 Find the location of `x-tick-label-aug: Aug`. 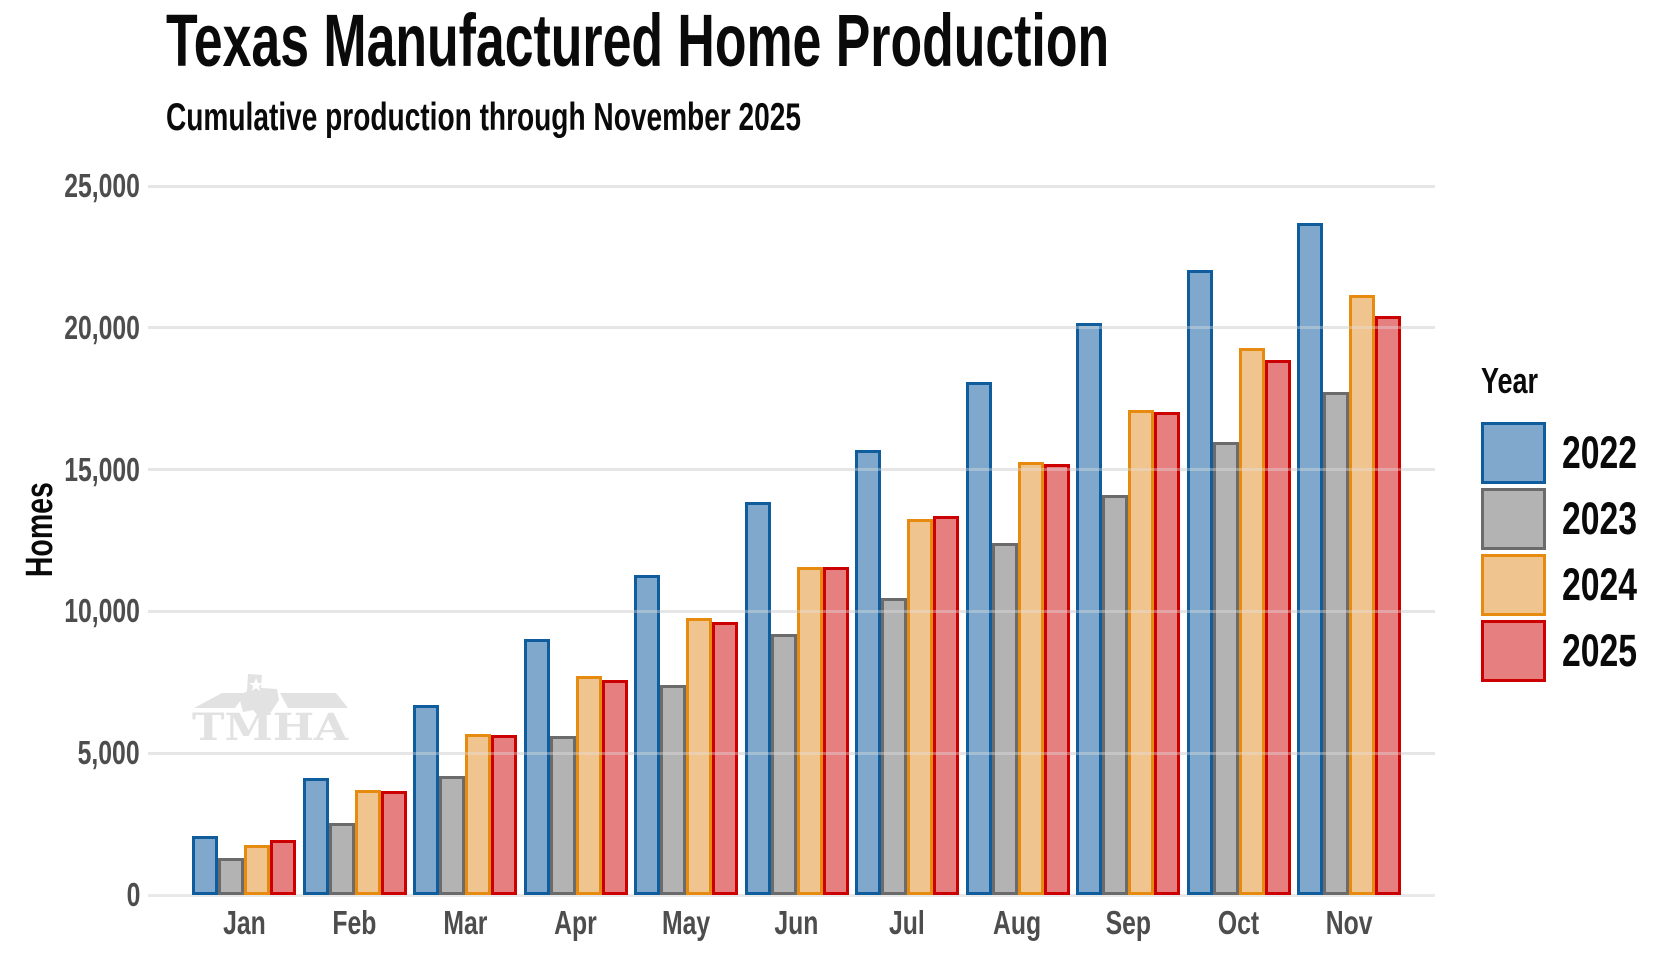

x-tick-label-aug: Aug is located at coordinates (1018, 923).